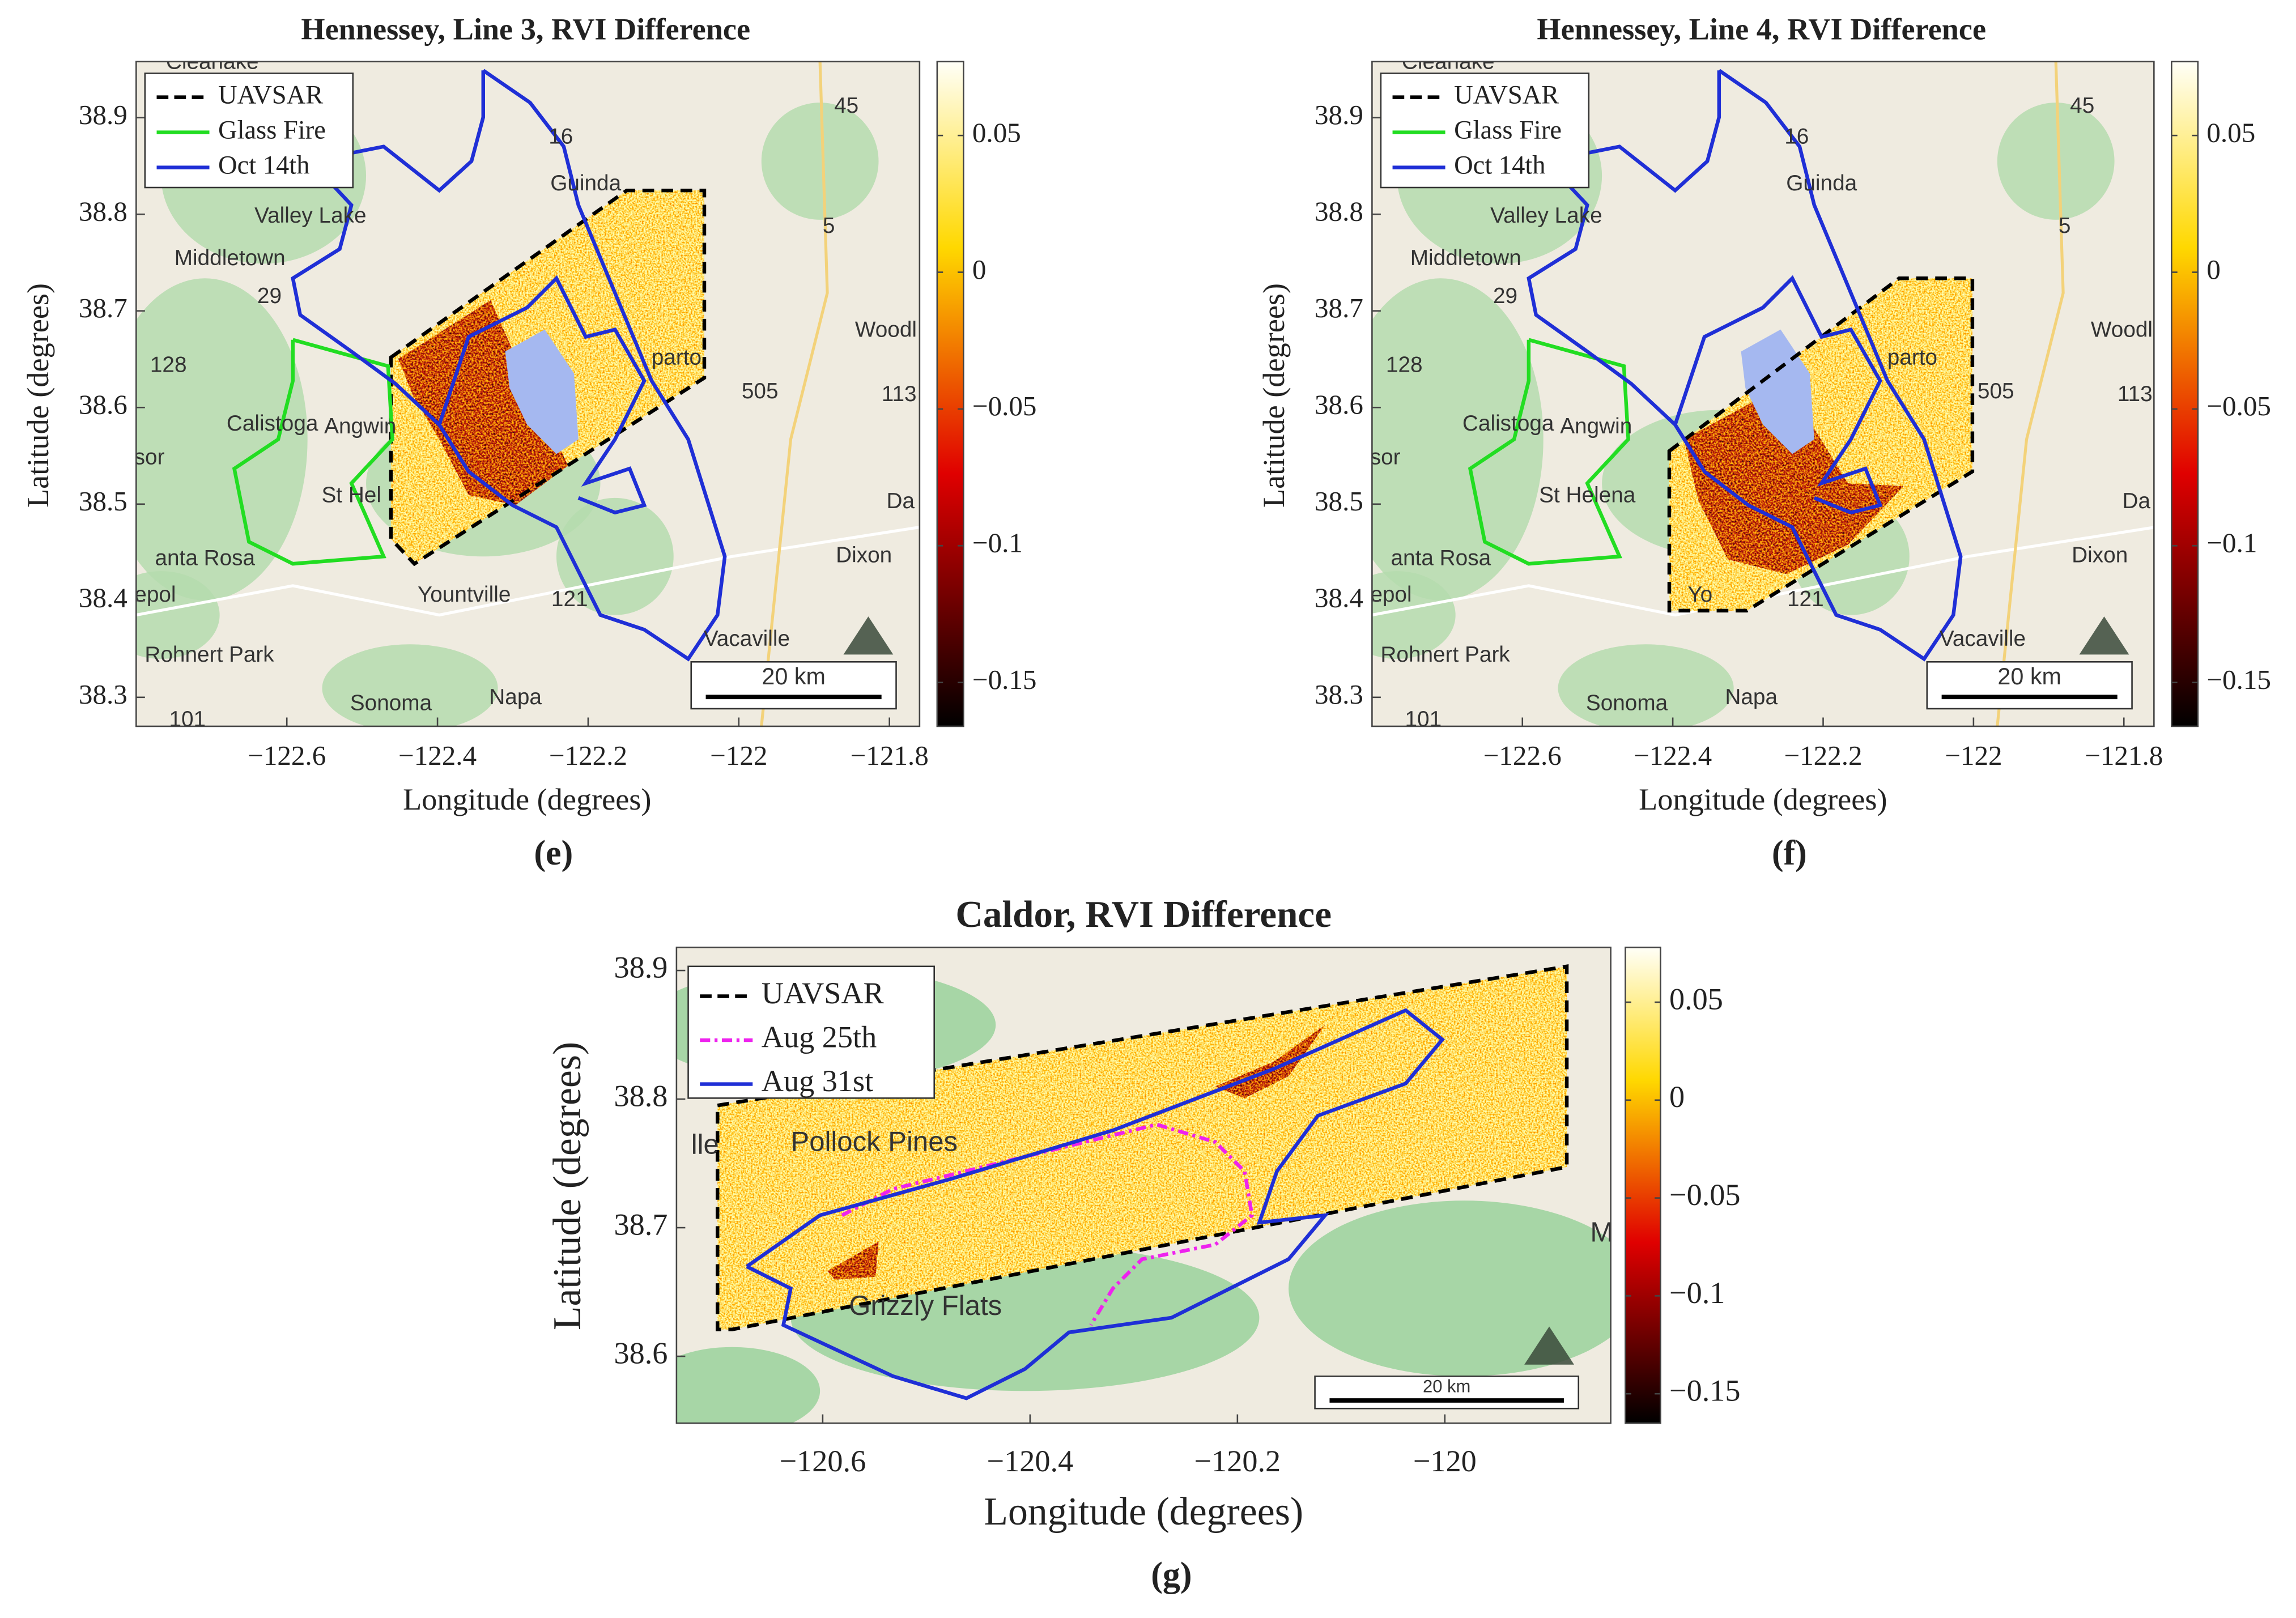 The image size is (2296, 1618). What do you see at coordinates (1805, 599) in the screenshot?
I see `place-label: 121` at bounding box center [1805, 599].